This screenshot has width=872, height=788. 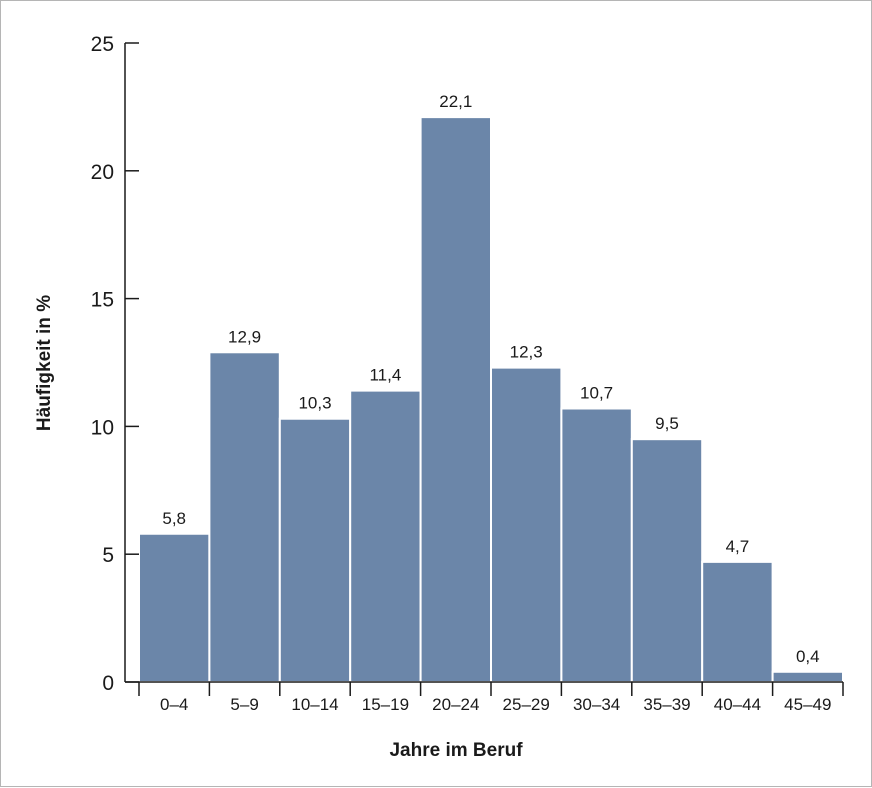 I want to click on value-label-40–44: 4,7, so click(x=738, y=546).